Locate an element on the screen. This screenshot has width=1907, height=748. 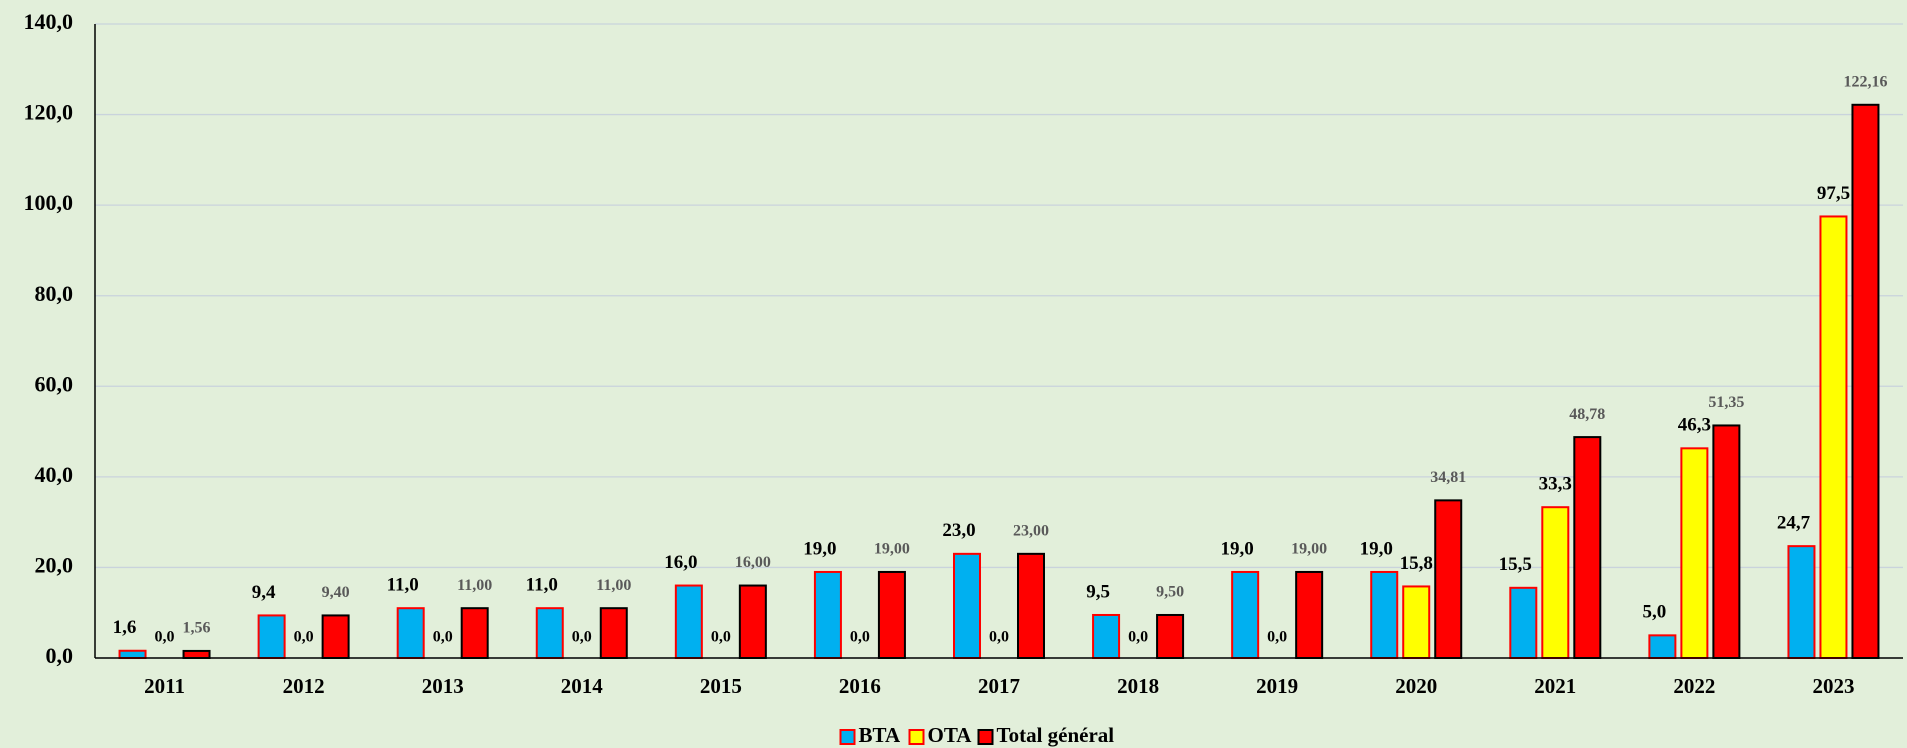
legend-label: BTA is located at coordinates (880, 735).